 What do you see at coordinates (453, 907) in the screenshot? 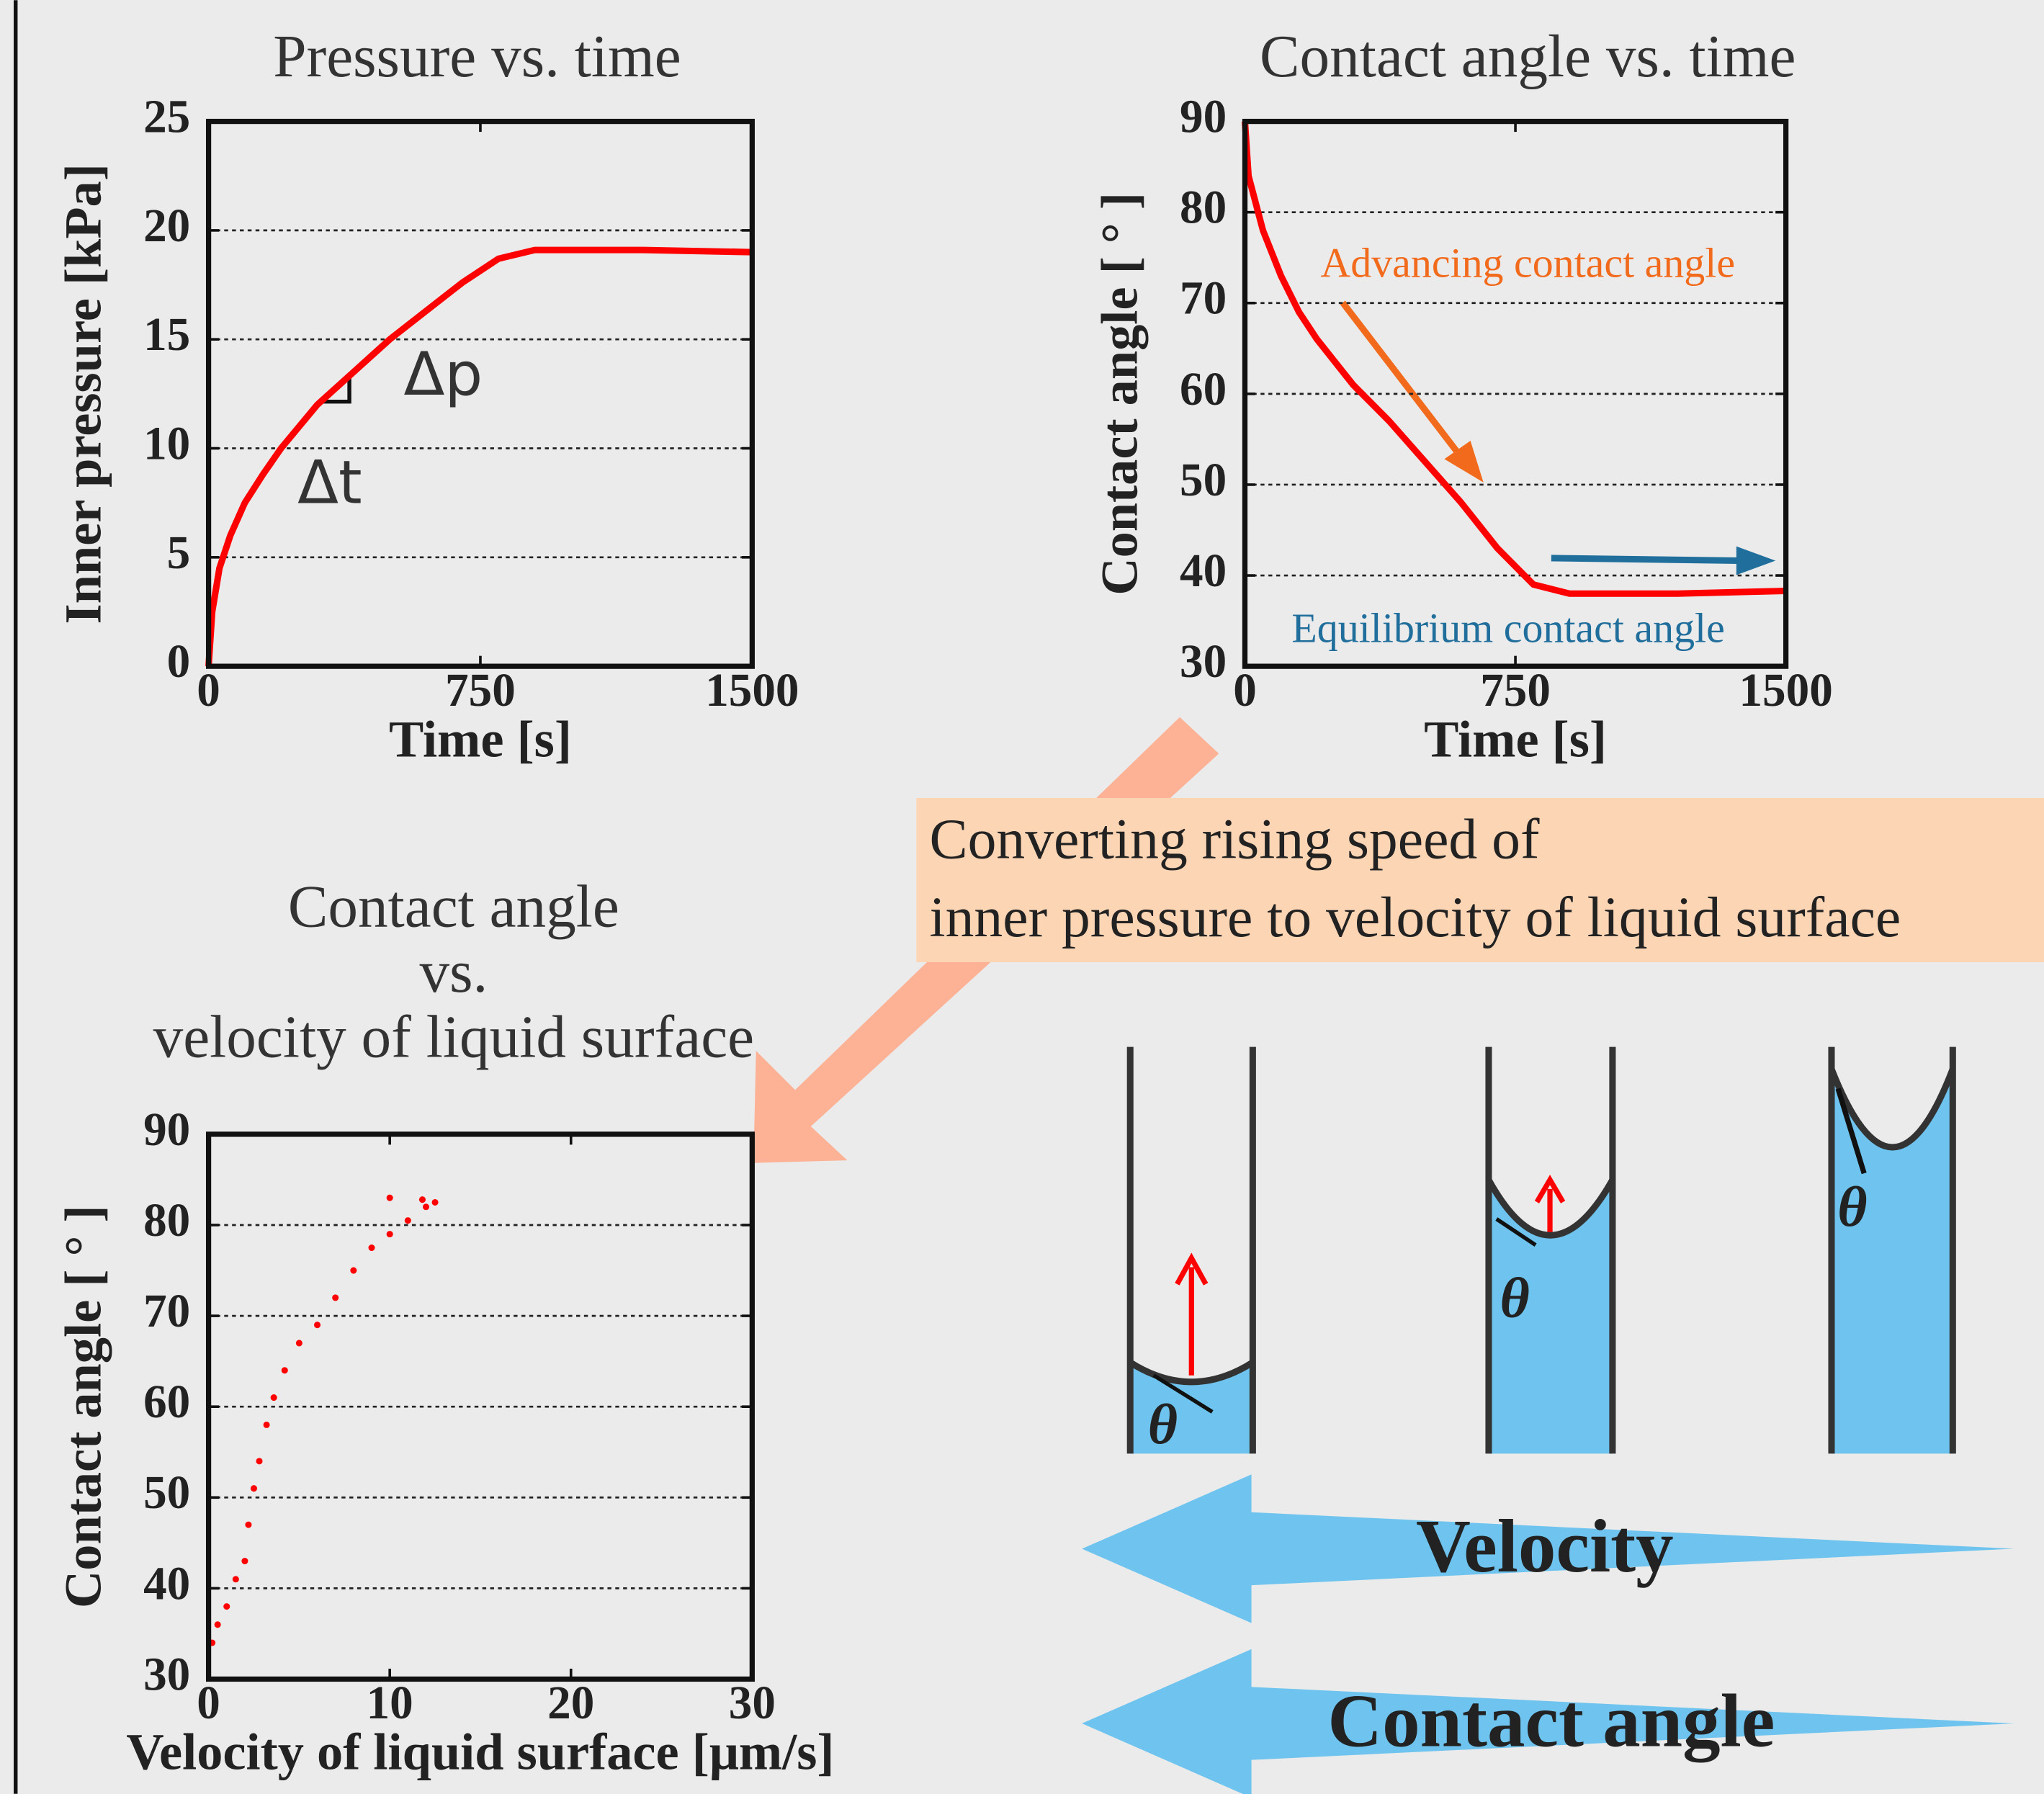
I see `chart-title: Contact angle` at bounding box center [453, 907].